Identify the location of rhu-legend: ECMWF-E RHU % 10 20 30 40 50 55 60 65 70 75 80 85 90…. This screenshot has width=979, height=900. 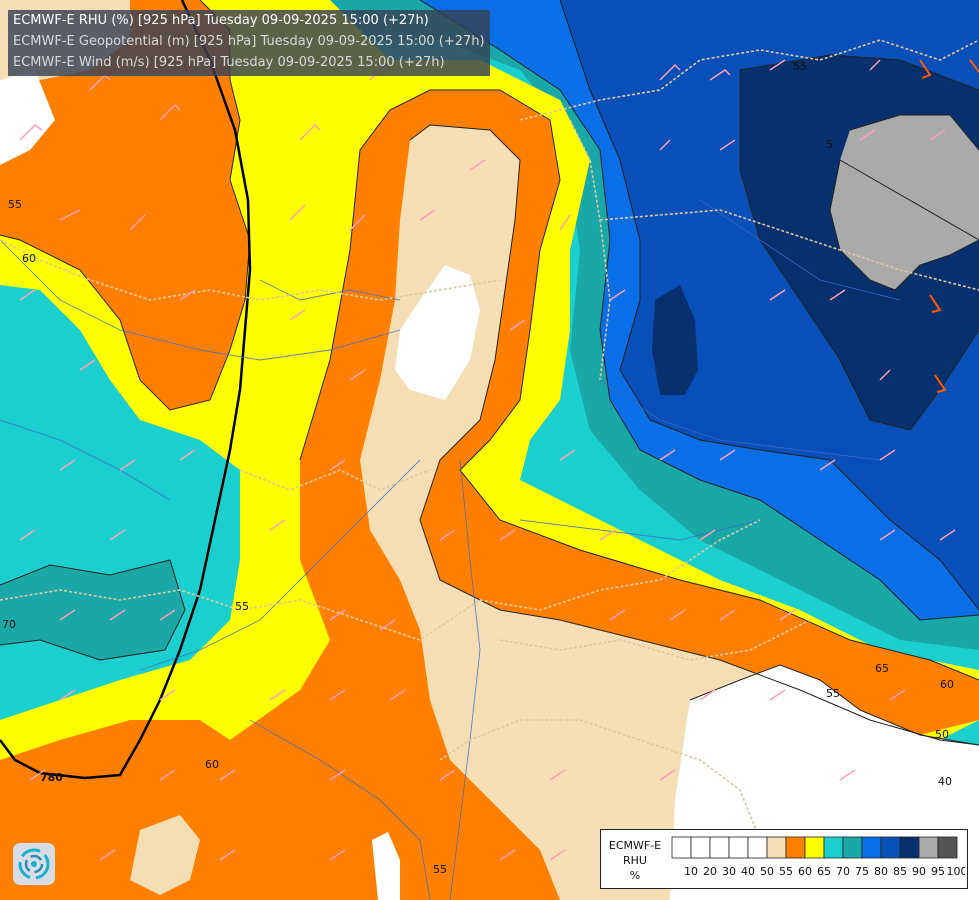
(784, 859).